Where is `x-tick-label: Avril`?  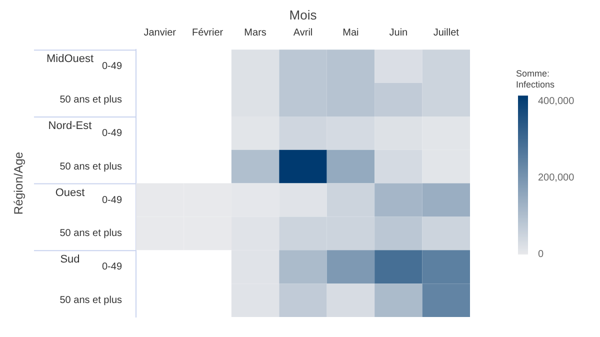 x-tick-label: Avril is located at coordinates (303, 32).